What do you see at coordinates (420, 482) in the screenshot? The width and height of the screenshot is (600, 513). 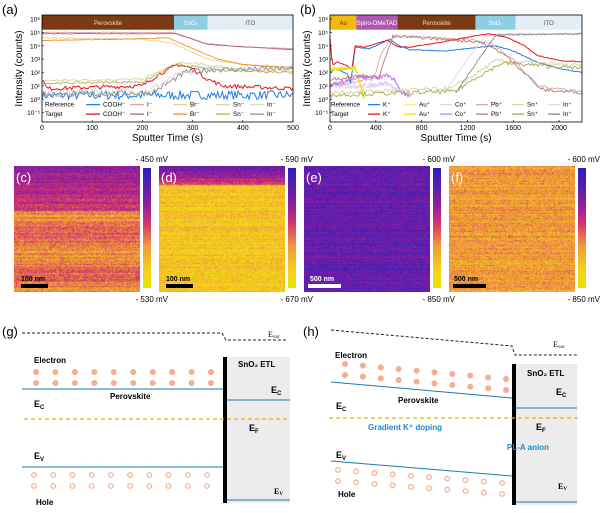 I see `hole-circles` at bounding box center [420, 482].